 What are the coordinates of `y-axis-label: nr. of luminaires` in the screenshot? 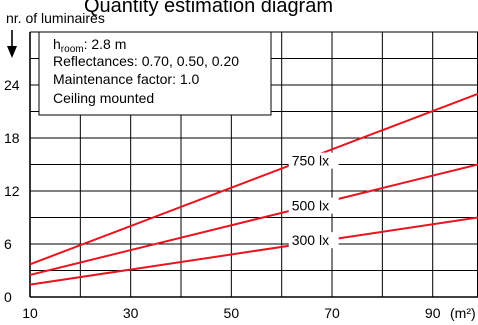 It's located at (55, 18).